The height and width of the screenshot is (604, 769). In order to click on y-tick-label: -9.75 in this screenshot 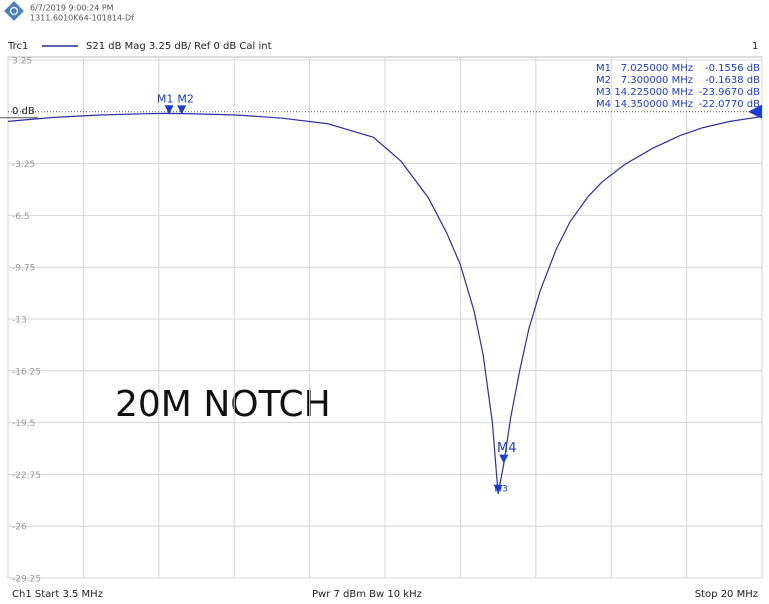, I will do `click(23, 269)`.